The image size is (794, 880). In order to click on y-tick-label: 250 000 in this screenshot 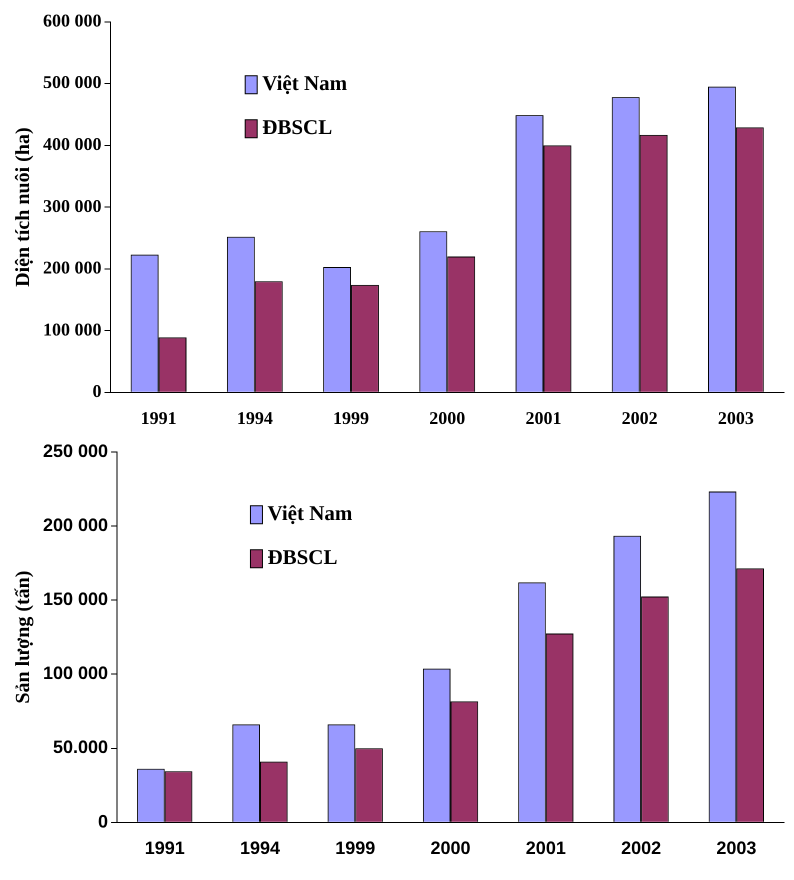, I will do `click(75, 450)`.